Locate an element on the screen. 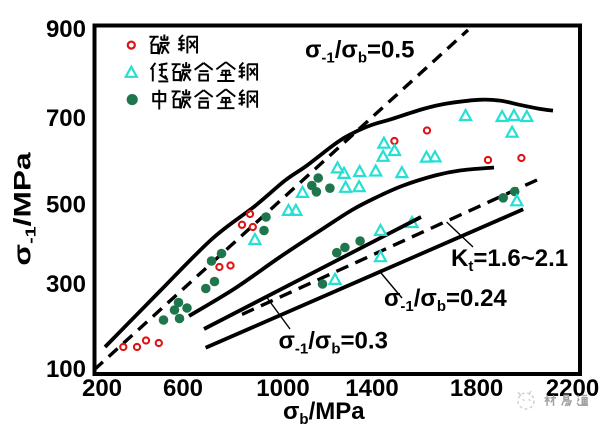 The height and width of the screenshot is (428, 608). svg-text: Kt=1.6~2.1 is located at coordinates (509, 260).